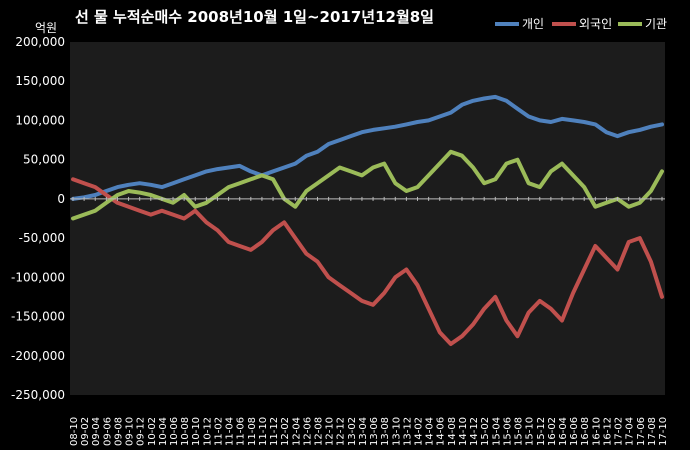  What do you see at coordinates (630, 431) in the screenshot?
I see `x-tick-label: 17-04` at bounding box center [630, 431].